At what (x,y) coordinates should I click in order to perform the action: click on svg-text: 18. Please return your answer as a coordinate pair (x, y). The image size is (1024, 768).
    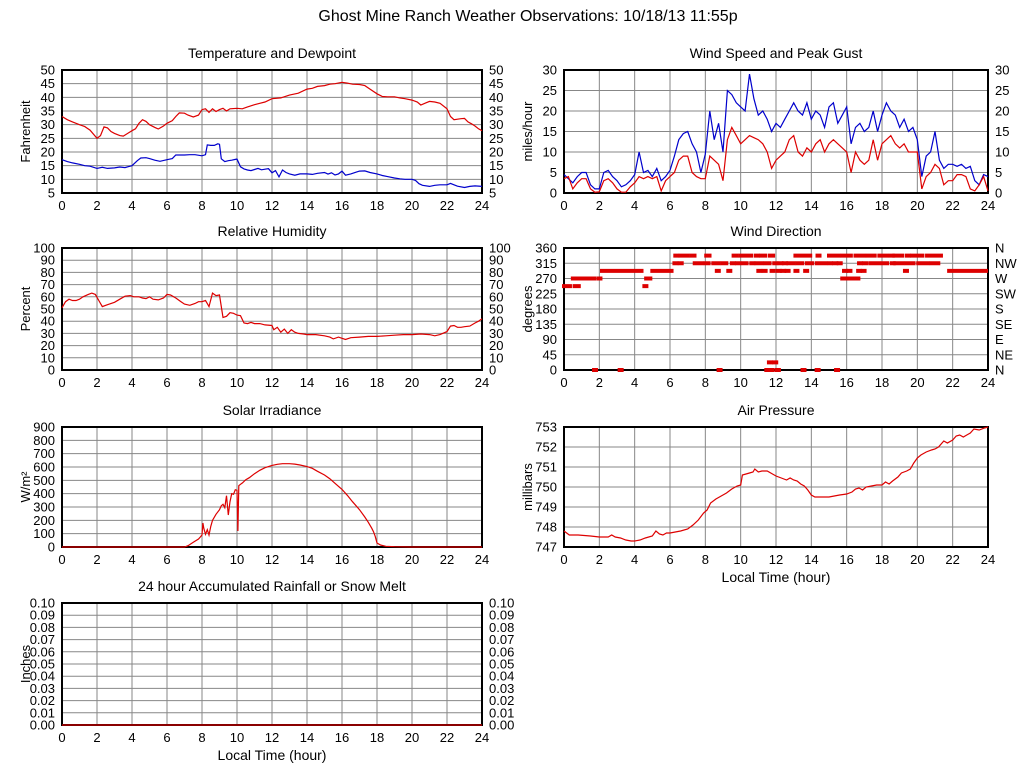
    Looking at the image, I should click on (882, 205).